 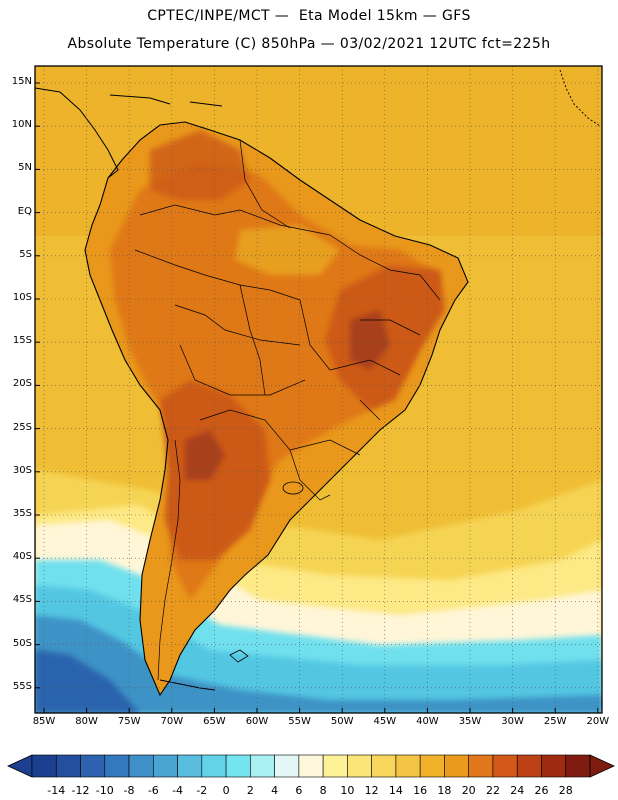 I want to click on lon-label: 50W, so click(x=342, y=721).